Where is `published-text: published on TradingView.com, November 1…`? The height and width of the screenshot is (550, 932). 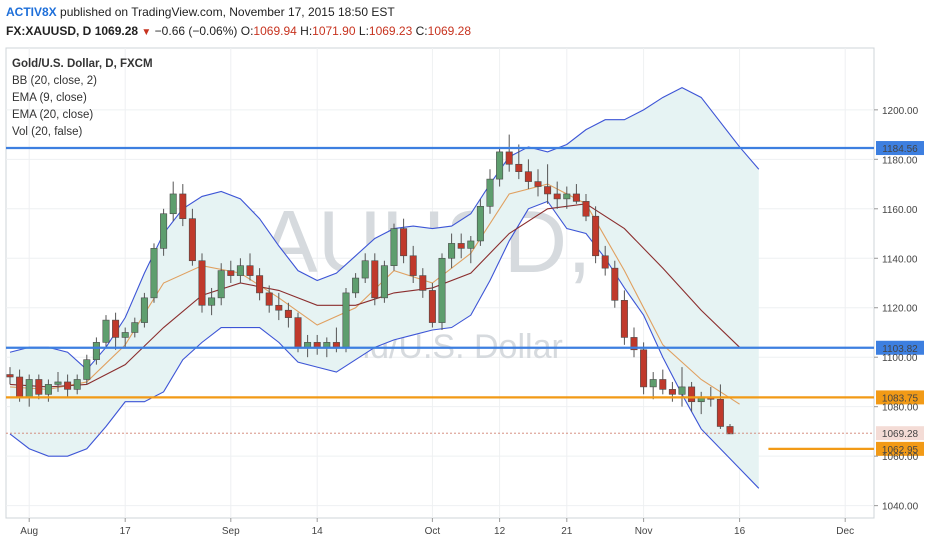 published-text: published on TradingView.com, November 1… is located at coordinates (227, 12).